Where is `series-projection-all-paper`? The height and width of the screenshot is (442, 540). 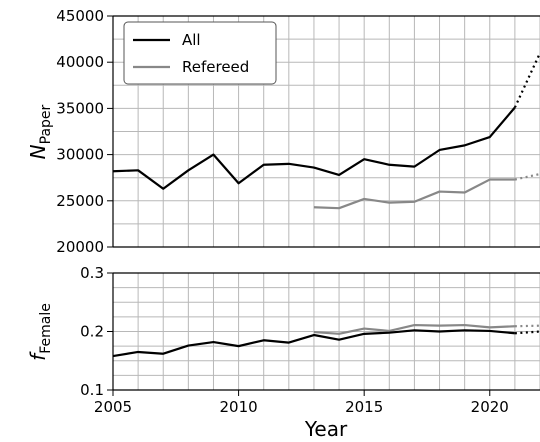 series-projection-all-paper is located at coordinates (526, 80).